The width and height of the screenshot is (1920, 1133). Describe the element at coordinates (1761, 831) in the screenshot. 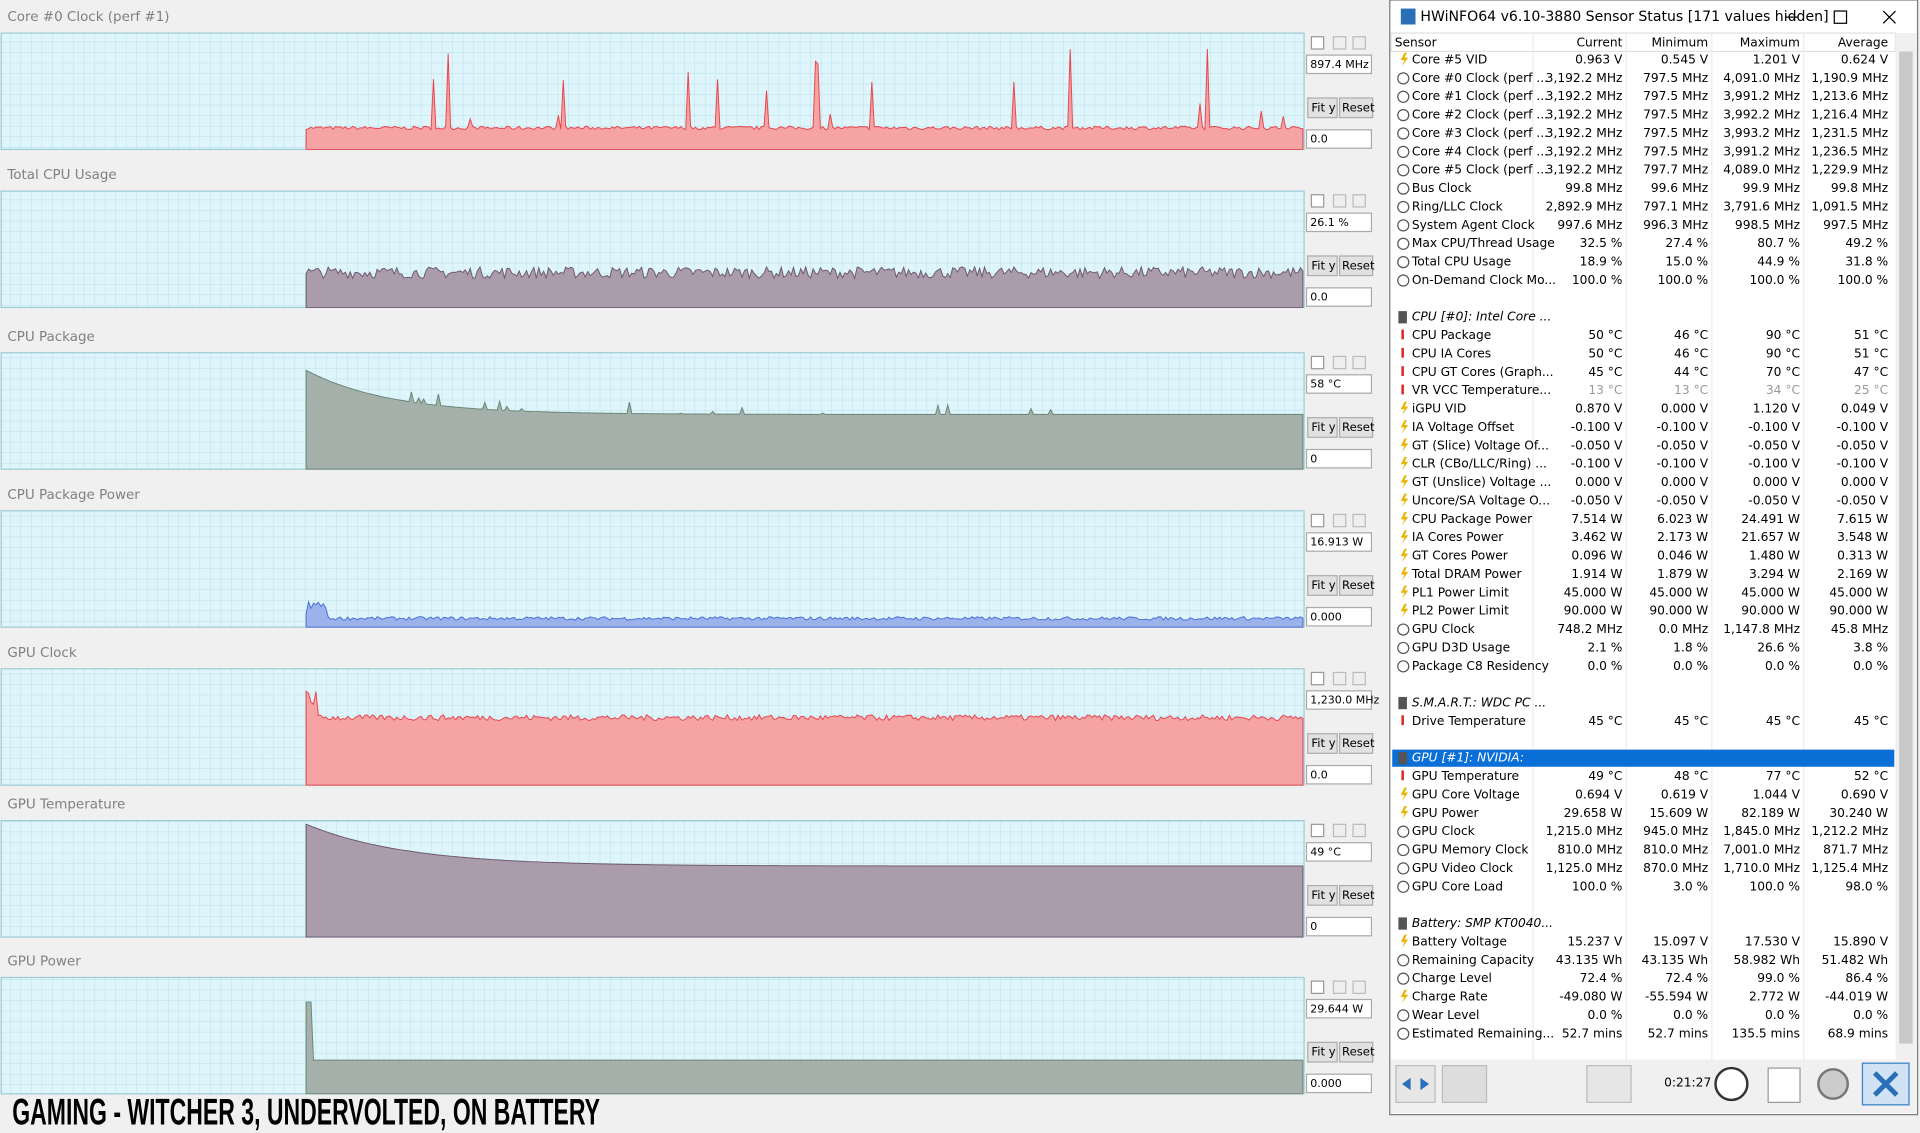

I see `sensor-value: 1,845.0 MHz` at that location.